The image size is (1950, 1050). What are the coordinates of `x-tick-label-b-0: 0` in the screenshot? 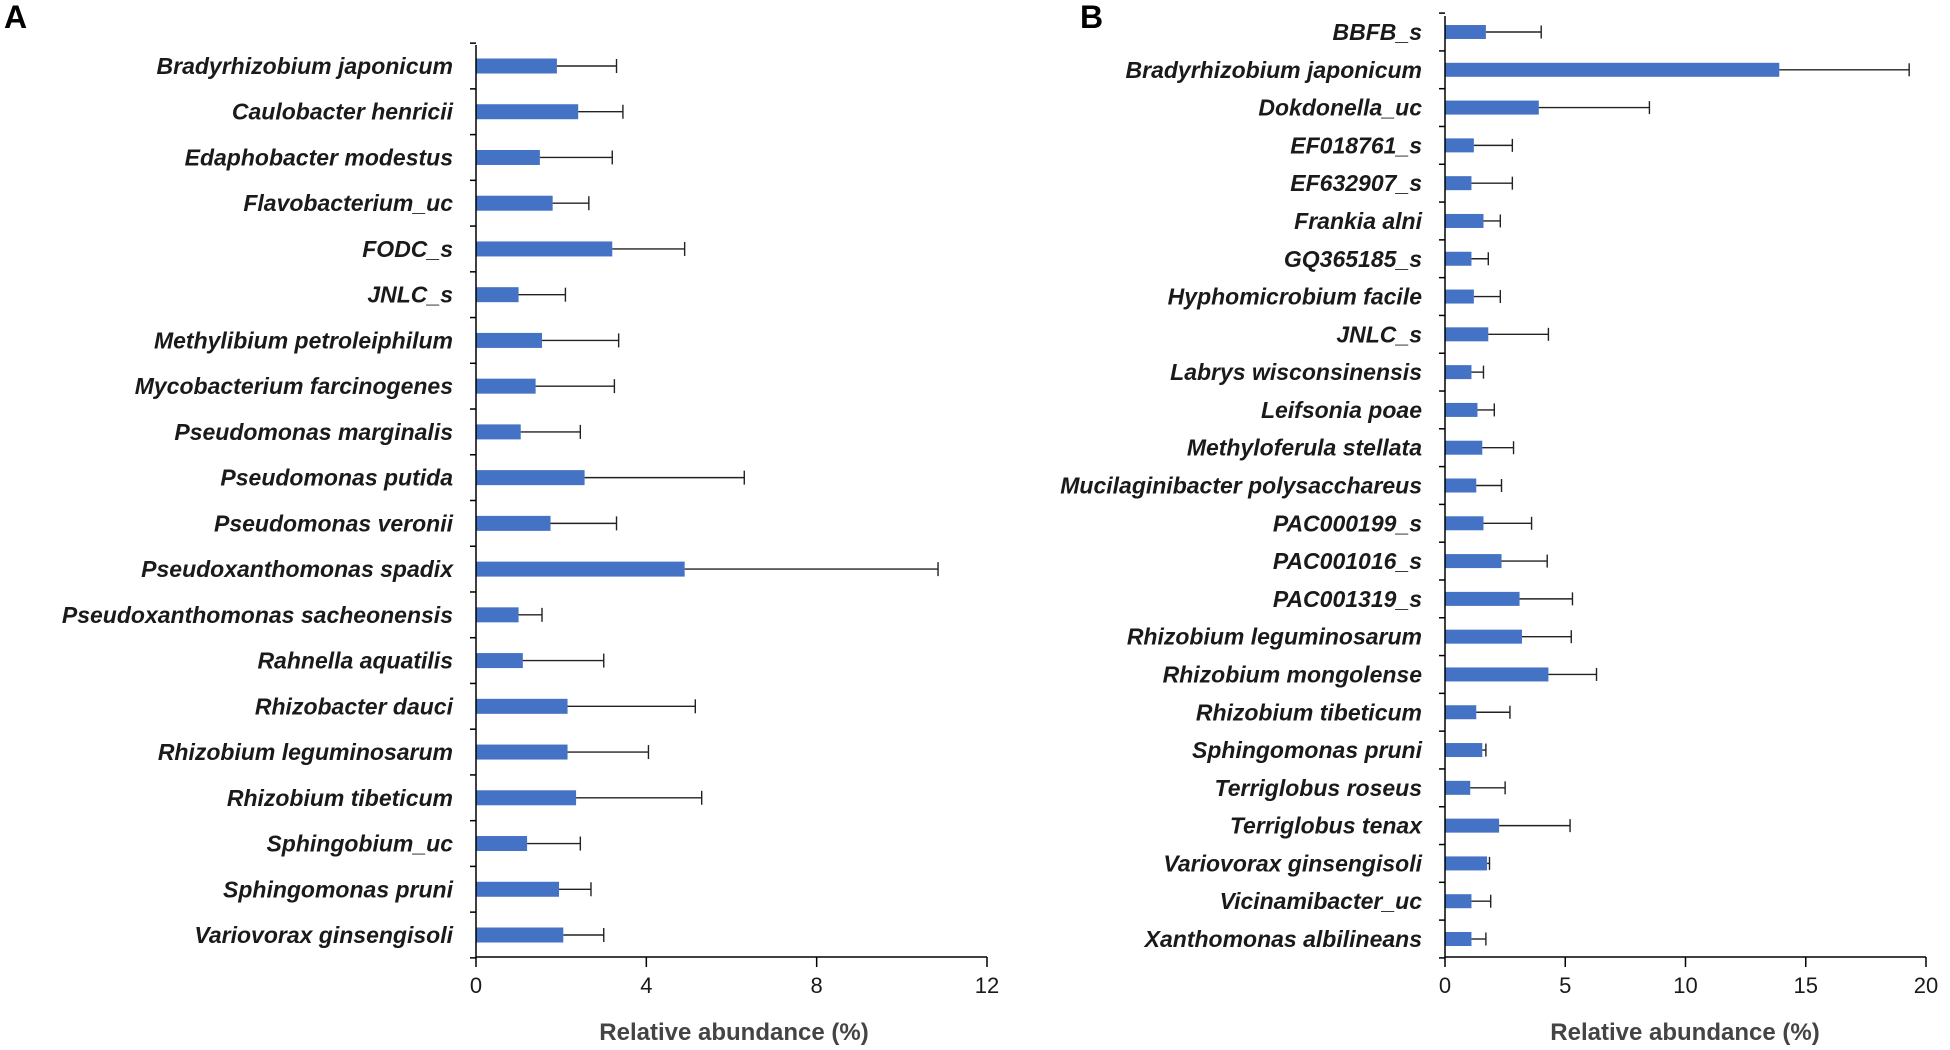 It's located at (1445, 985).